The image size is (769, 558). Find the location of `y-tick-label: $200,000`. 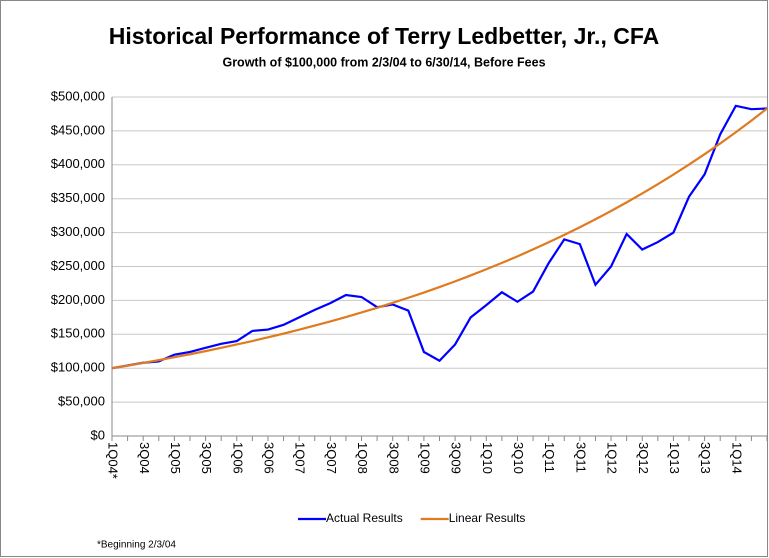

y-tick-label: $200,000 is located at coordinates (78, 299).